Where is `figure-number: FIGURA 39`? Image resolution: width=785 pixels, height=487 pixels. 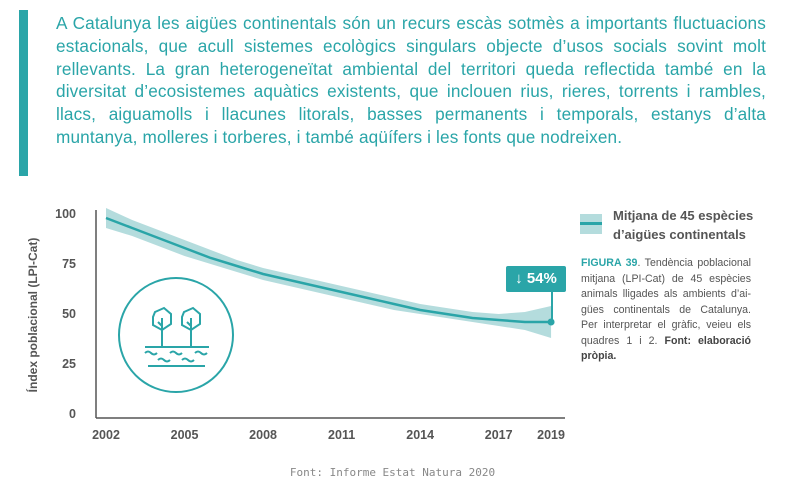 figure-number: FIGURA 39 is located at coordinates (609, 263).